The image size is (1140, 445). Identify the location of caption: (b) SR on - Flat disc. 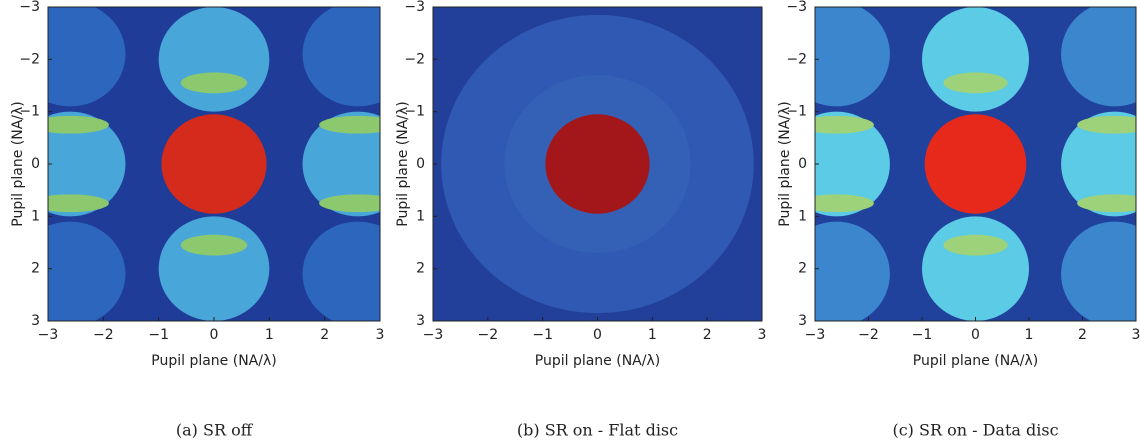
(597, 430).